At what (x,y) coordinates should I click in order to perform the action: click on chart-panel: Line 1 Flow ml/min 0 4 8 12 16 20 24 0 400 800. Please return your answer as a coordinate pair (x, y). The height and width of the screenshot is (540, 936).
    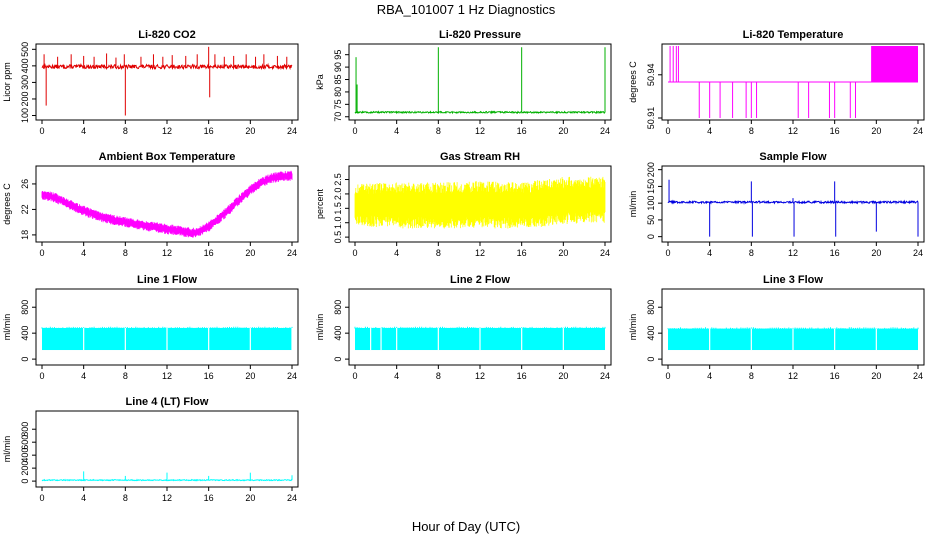
    Looking at the image, I should click on (150, 327).